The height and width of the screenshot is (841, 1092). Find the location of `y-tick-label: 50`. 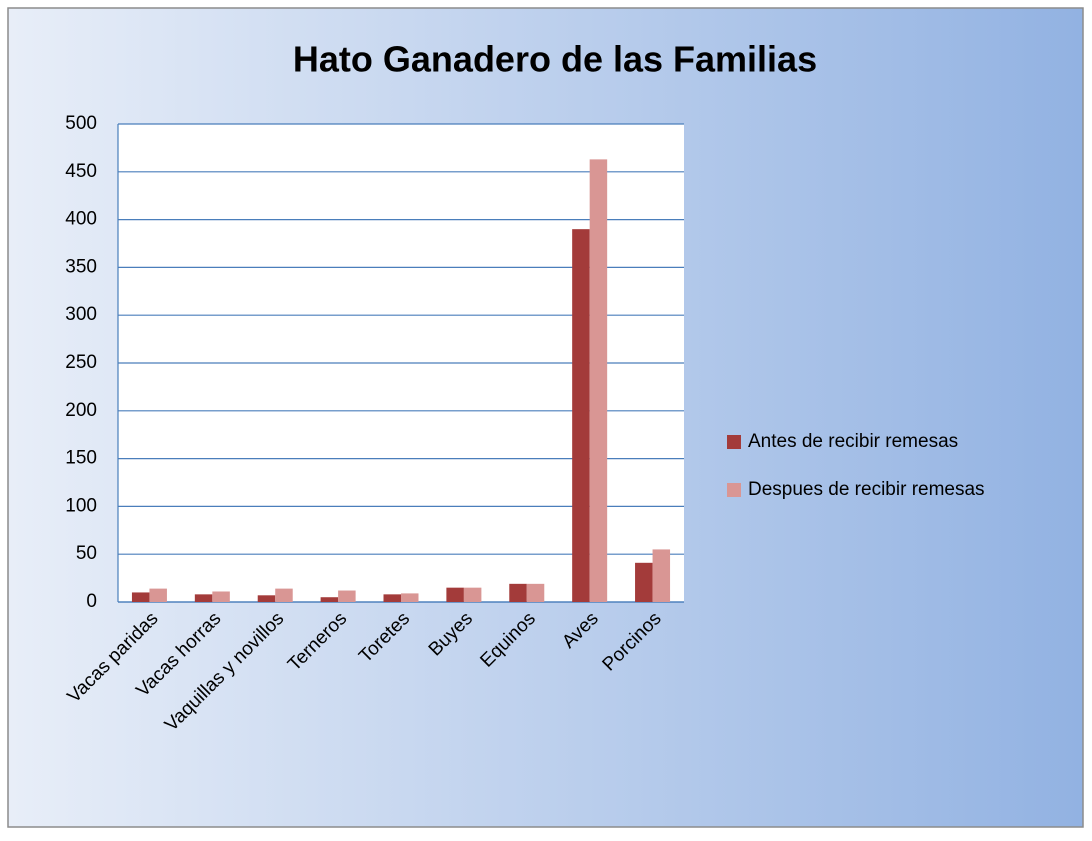

y-tick-label: 50 is located at coordinates (86, 553).